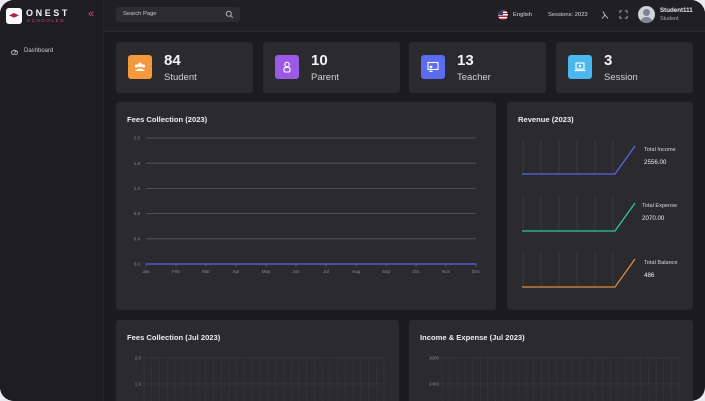  What do you see at coordinates (386, 271) in the screenshot?
I see `x-tick-label: Sep` at bounding box center [386, 271].